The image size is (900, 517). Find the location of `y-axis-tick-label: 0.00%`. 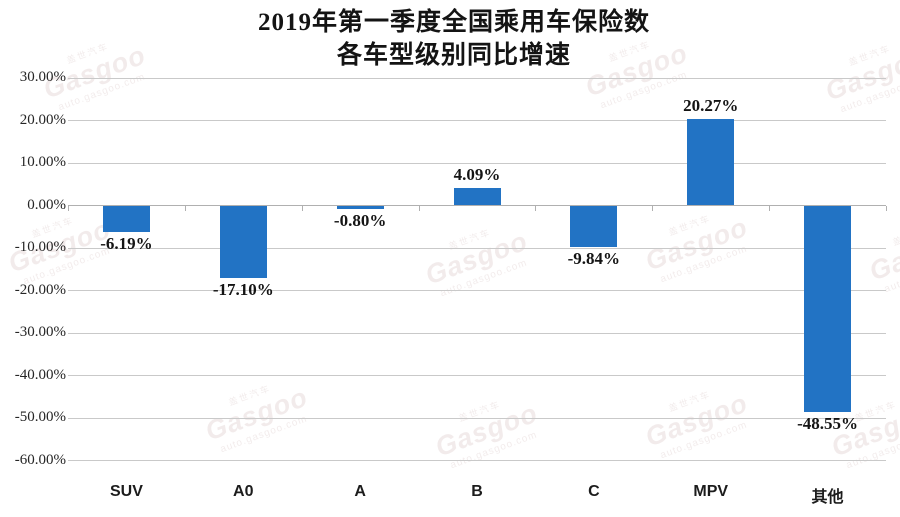

y-axis-tick-label: 0.00% is located at coordinates (46, 204).